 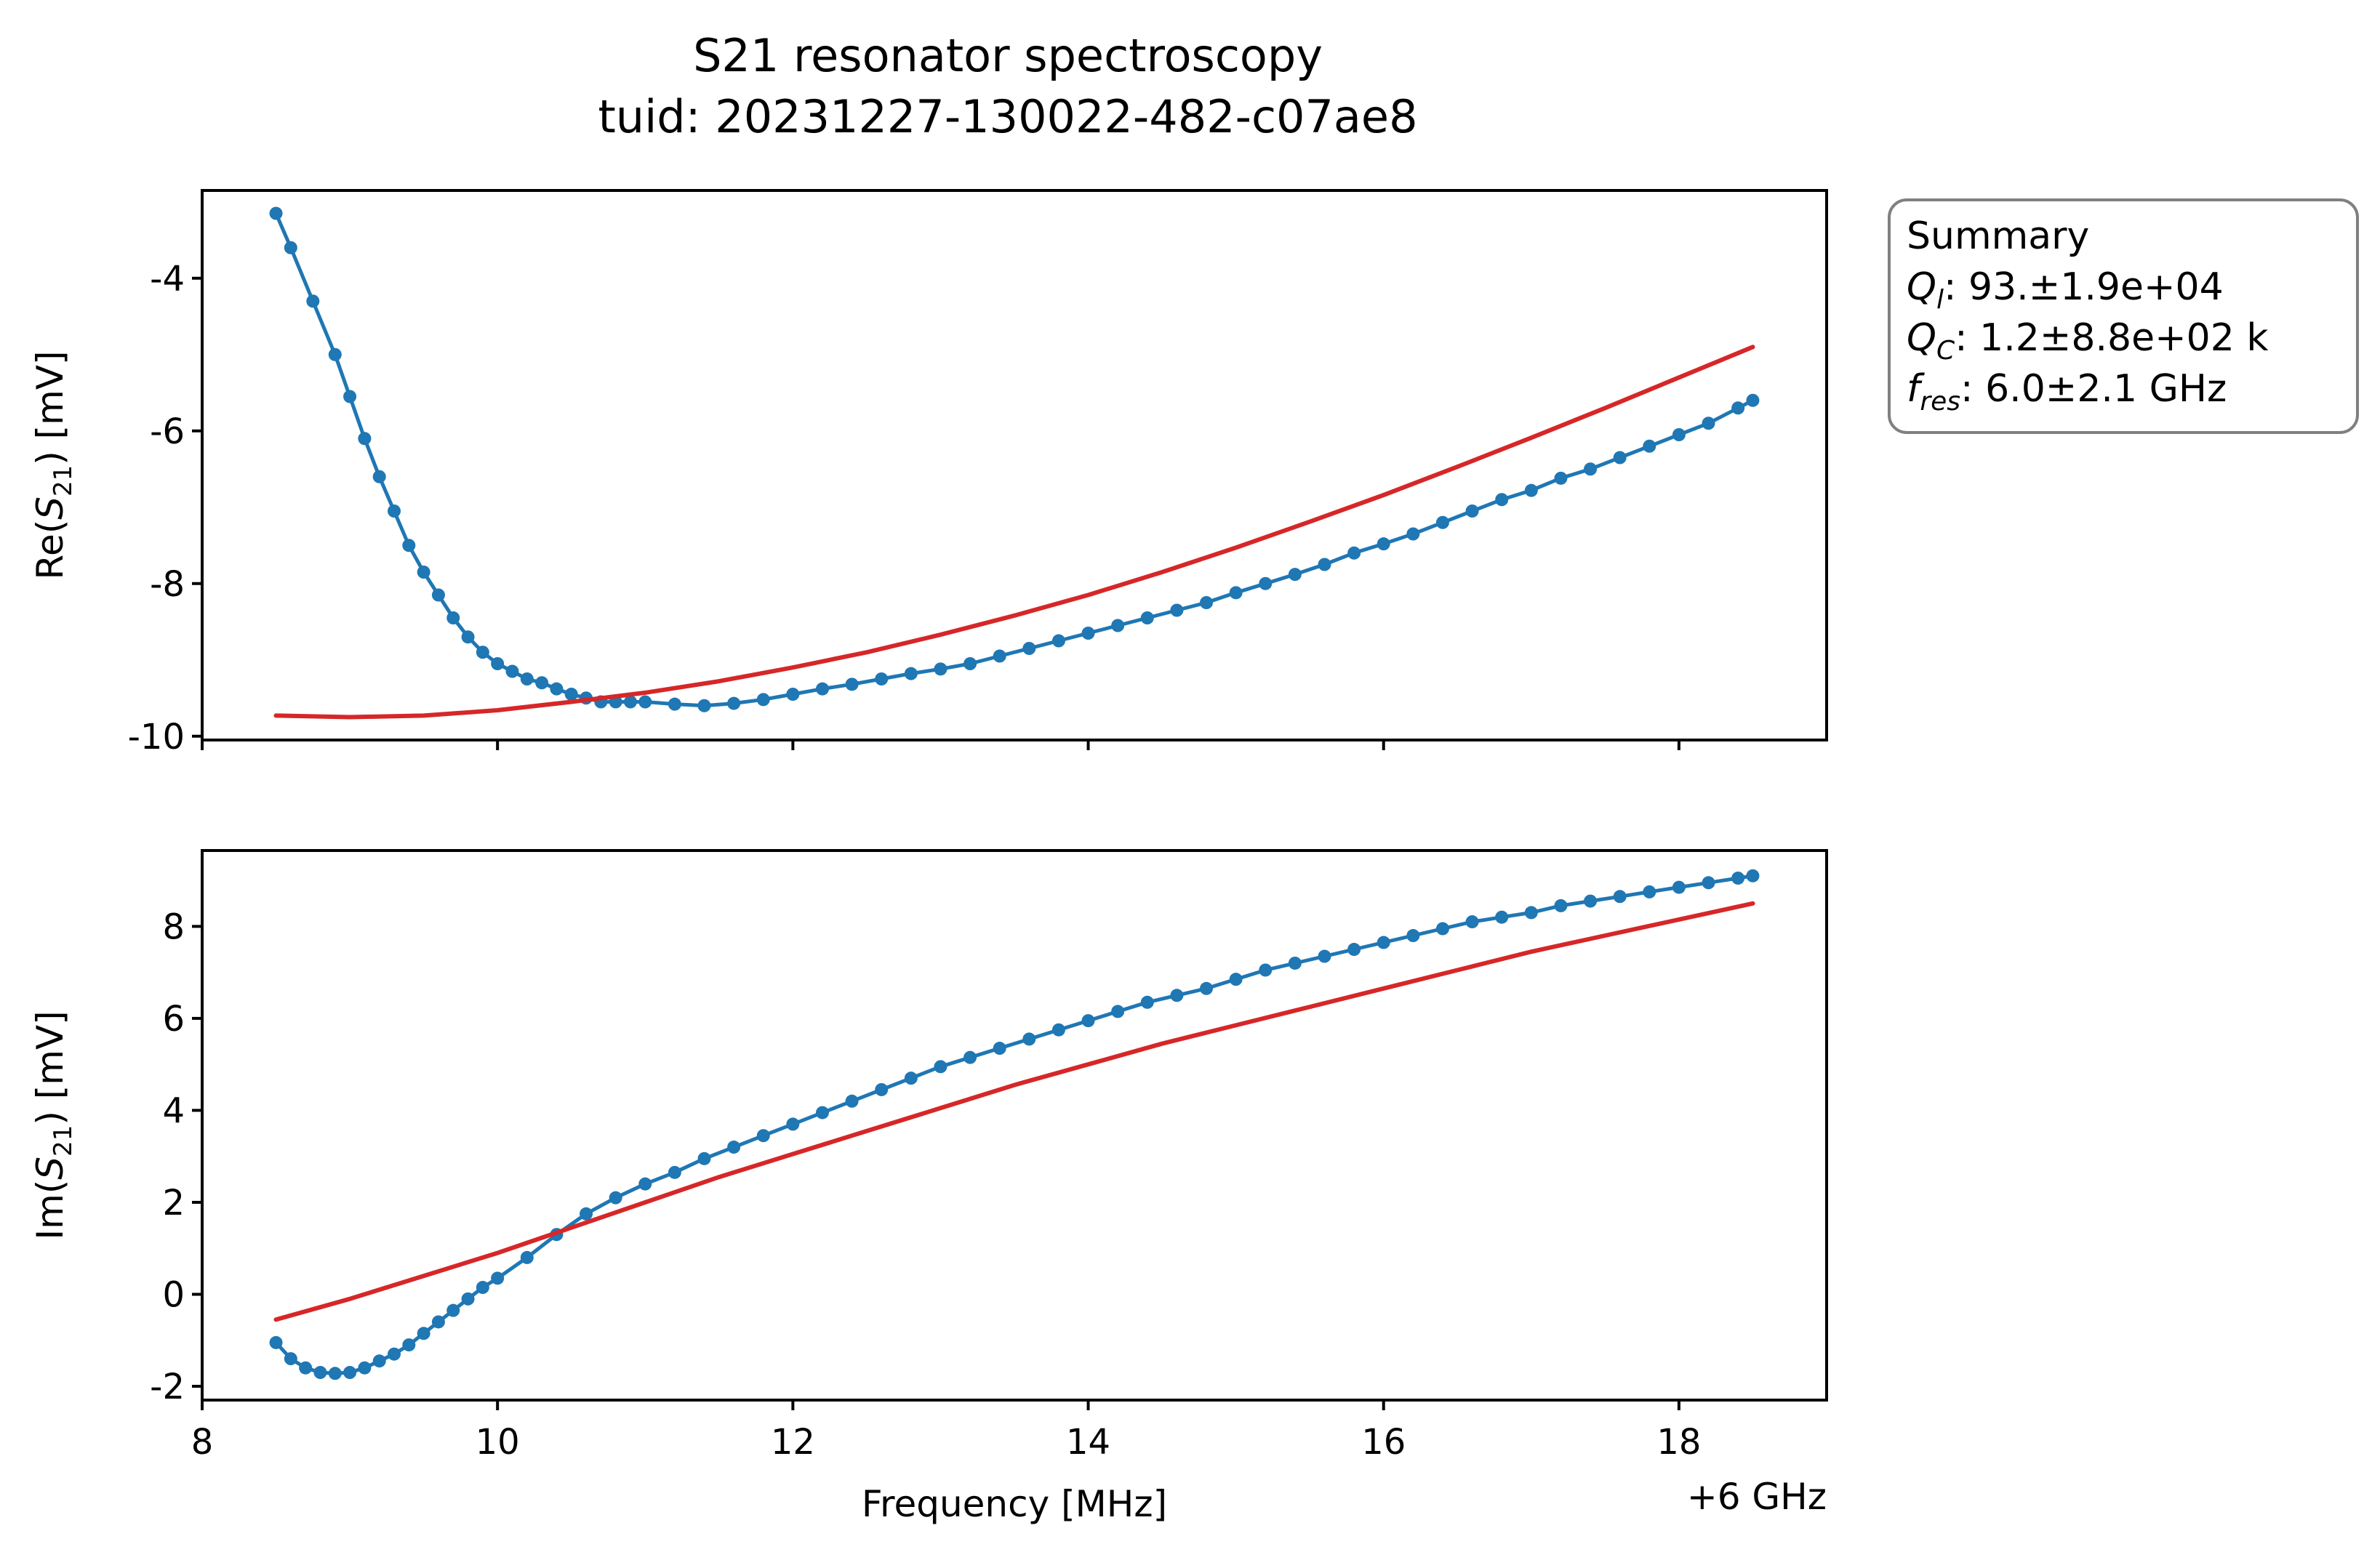 What do you see at coordinates (1088, 1442) in the screenshot?
I see `bottom-xtick-label: 14` at bounding box center [1088, 1442].